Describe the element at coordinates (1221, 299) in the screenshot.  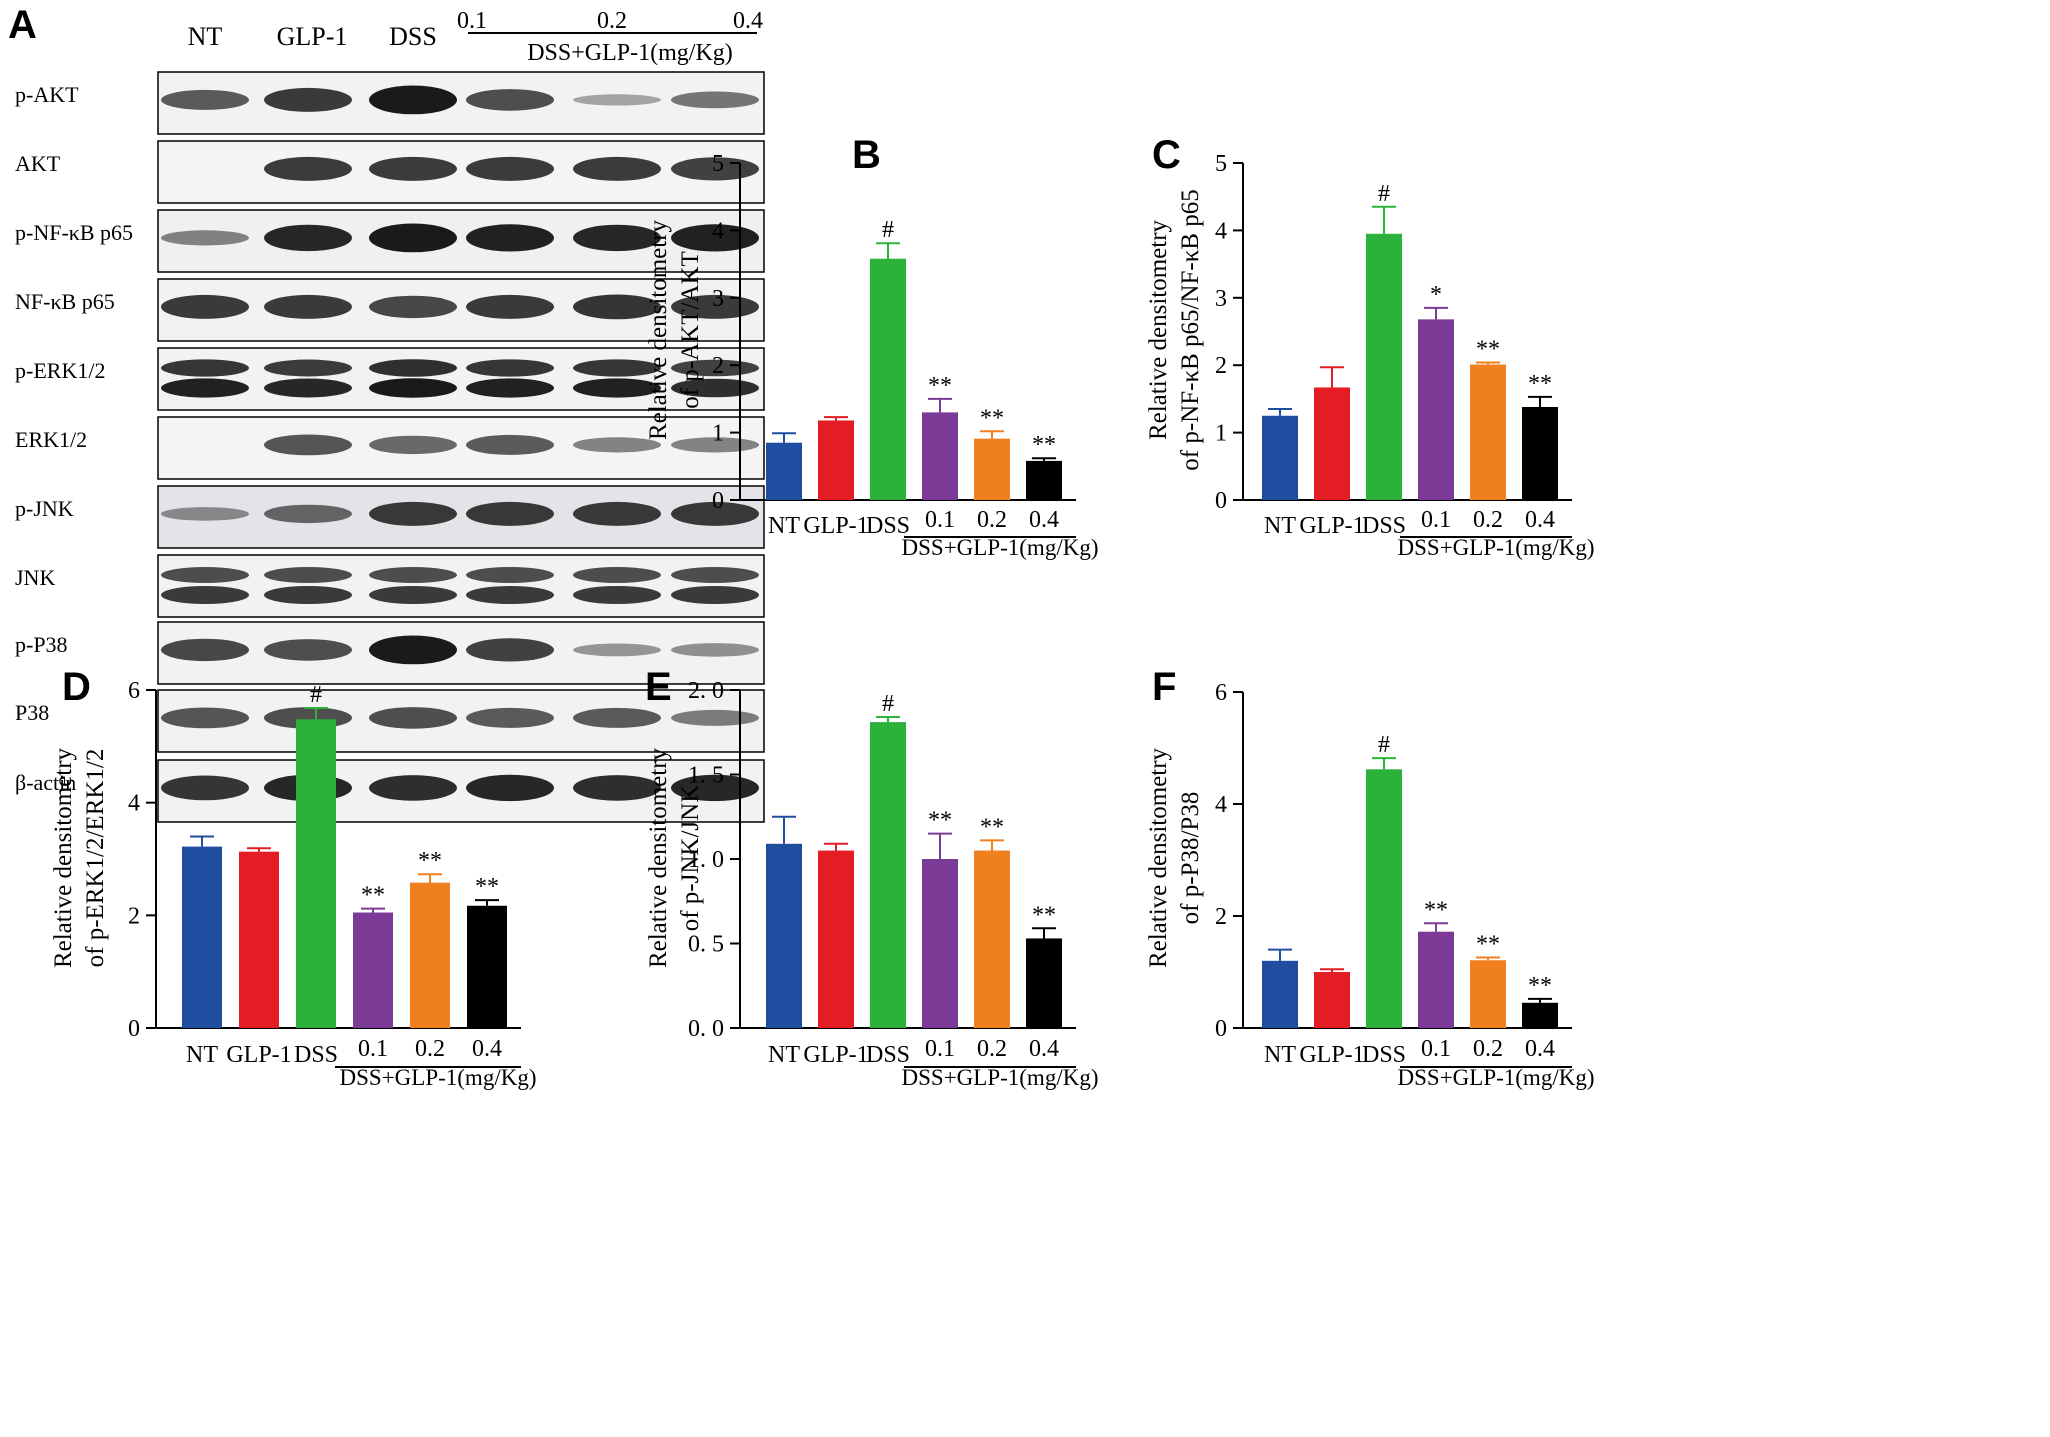
I see `y-tick-label: 3` at that location.